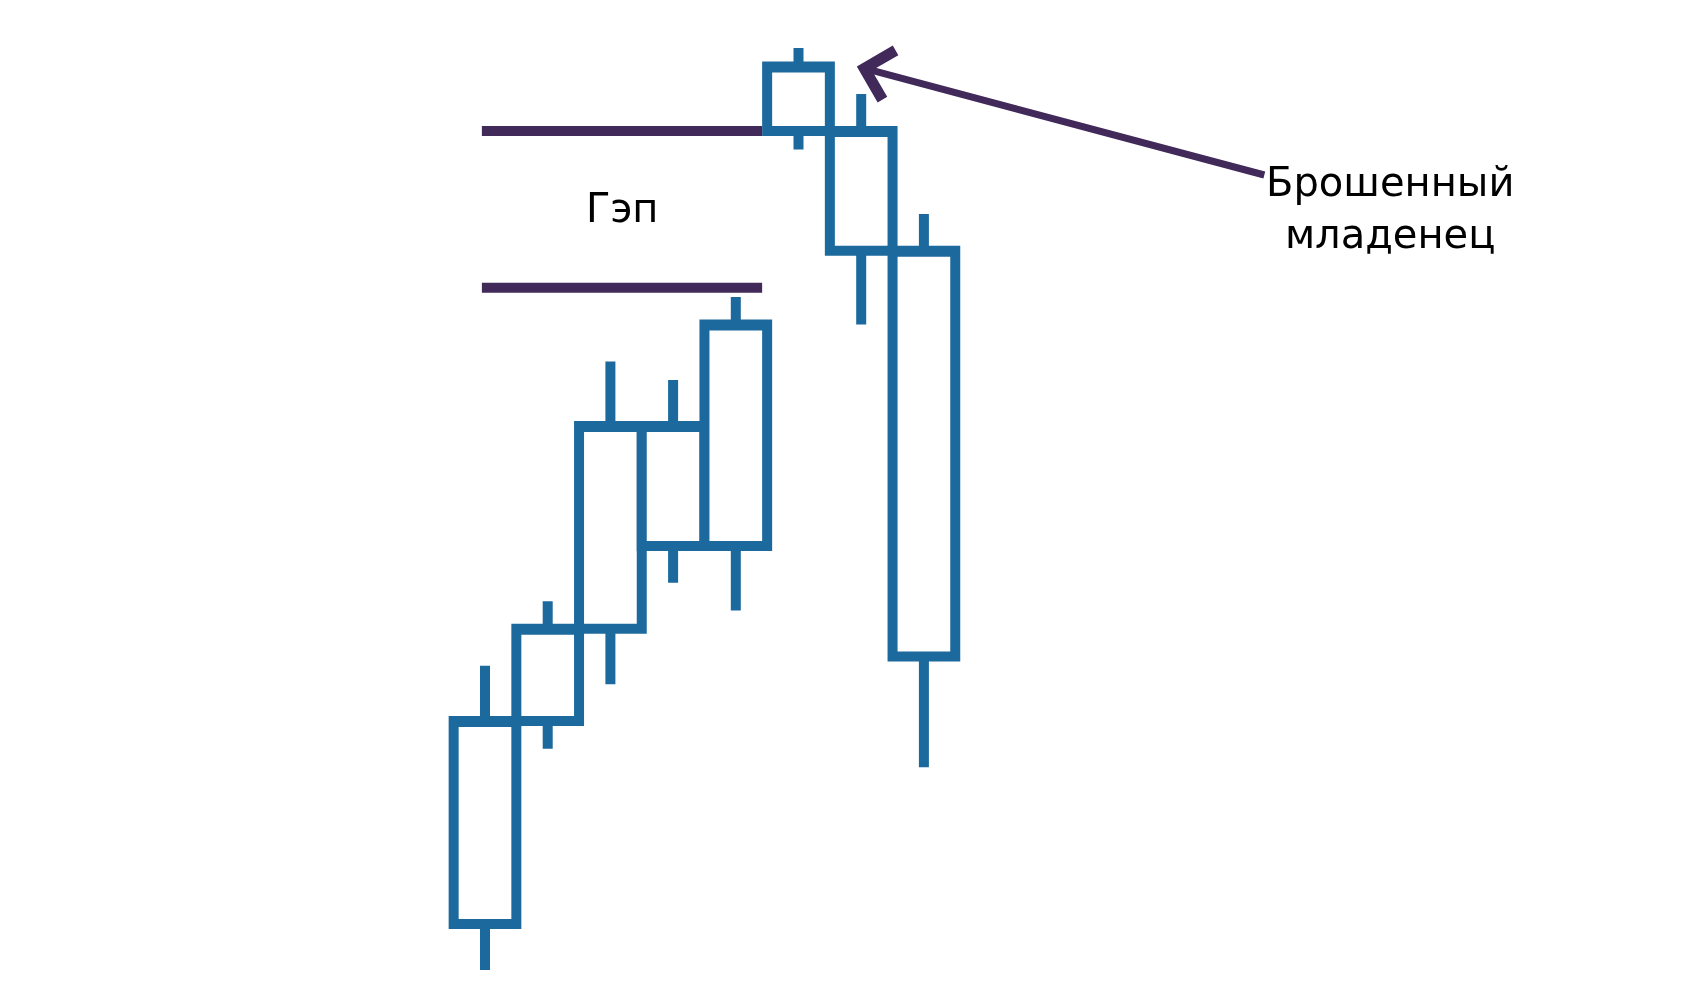 This screenshot has height=981, width=1698. I want to click on ref-line-label: Гэп, so click(622, 208).